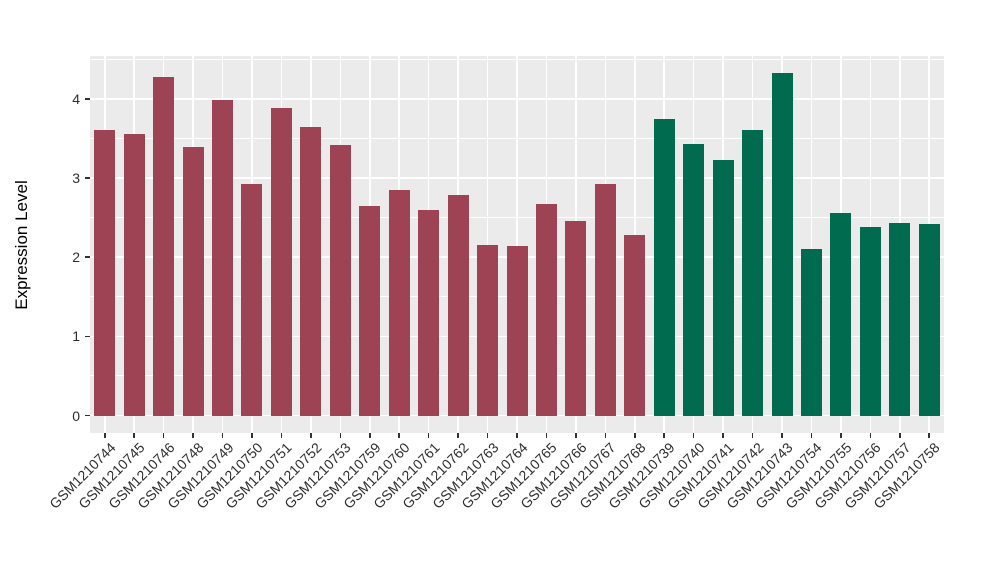  Describe the element at coordinates (76, 177) in the screenshot. I see `y-tick-label: 3` at that location.